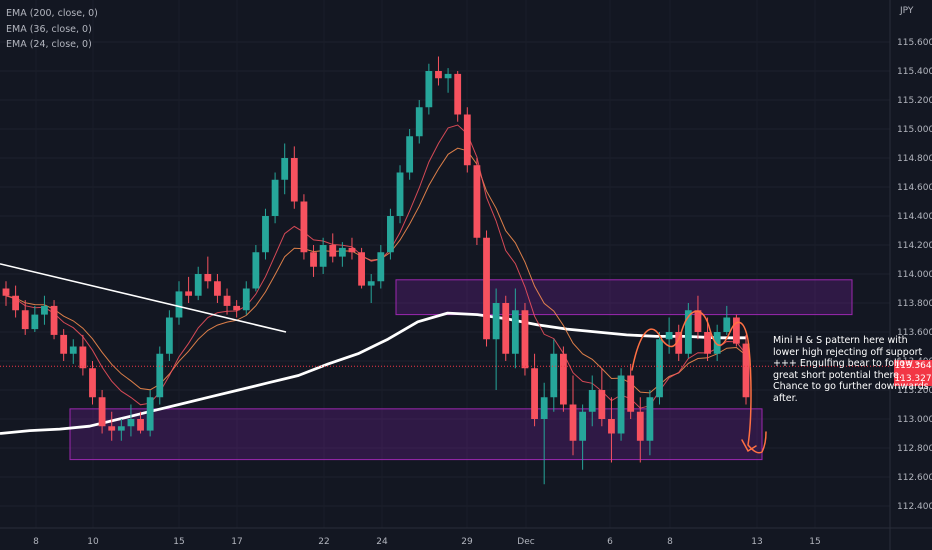  What do you see at coordinates (907, 11) in the screenshot?
I see `currency-label: JPY` at bounding box center [907, 11].